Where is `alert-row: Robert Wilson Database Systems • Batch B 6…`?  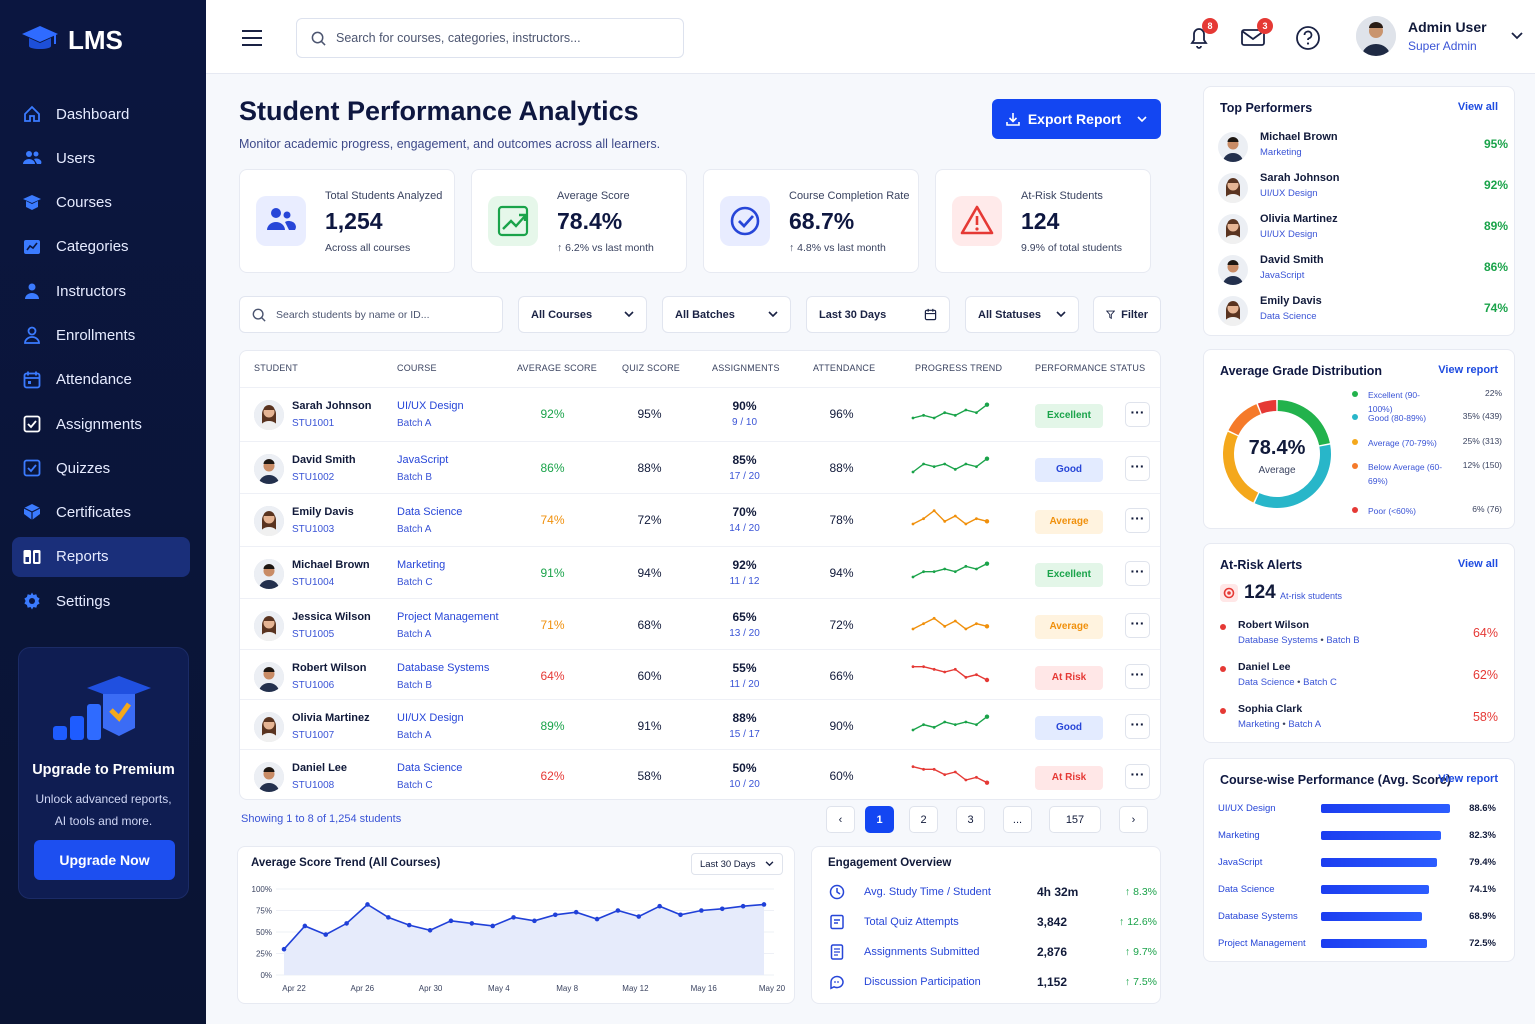 alert-row: Robert Wilson Database Systems • Batch B 6… is located at coordinates (1359, 635).